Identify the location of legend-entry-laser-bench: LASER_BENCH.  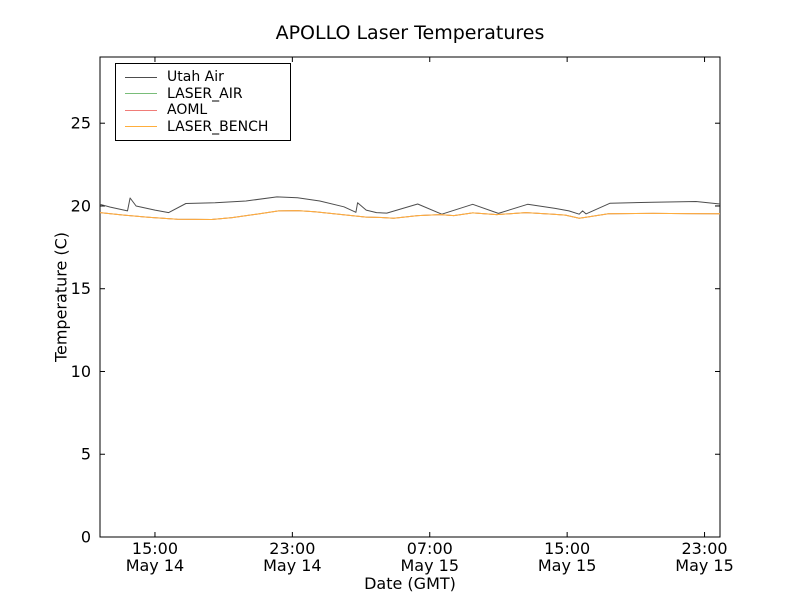
(203, 127).